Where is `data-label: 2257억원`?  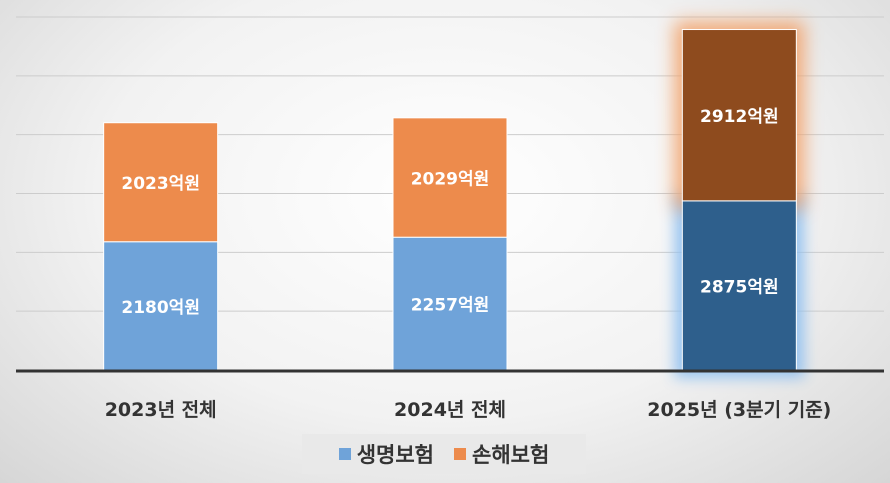 data-label: 2257억원 is located at coordinates (450, 306).